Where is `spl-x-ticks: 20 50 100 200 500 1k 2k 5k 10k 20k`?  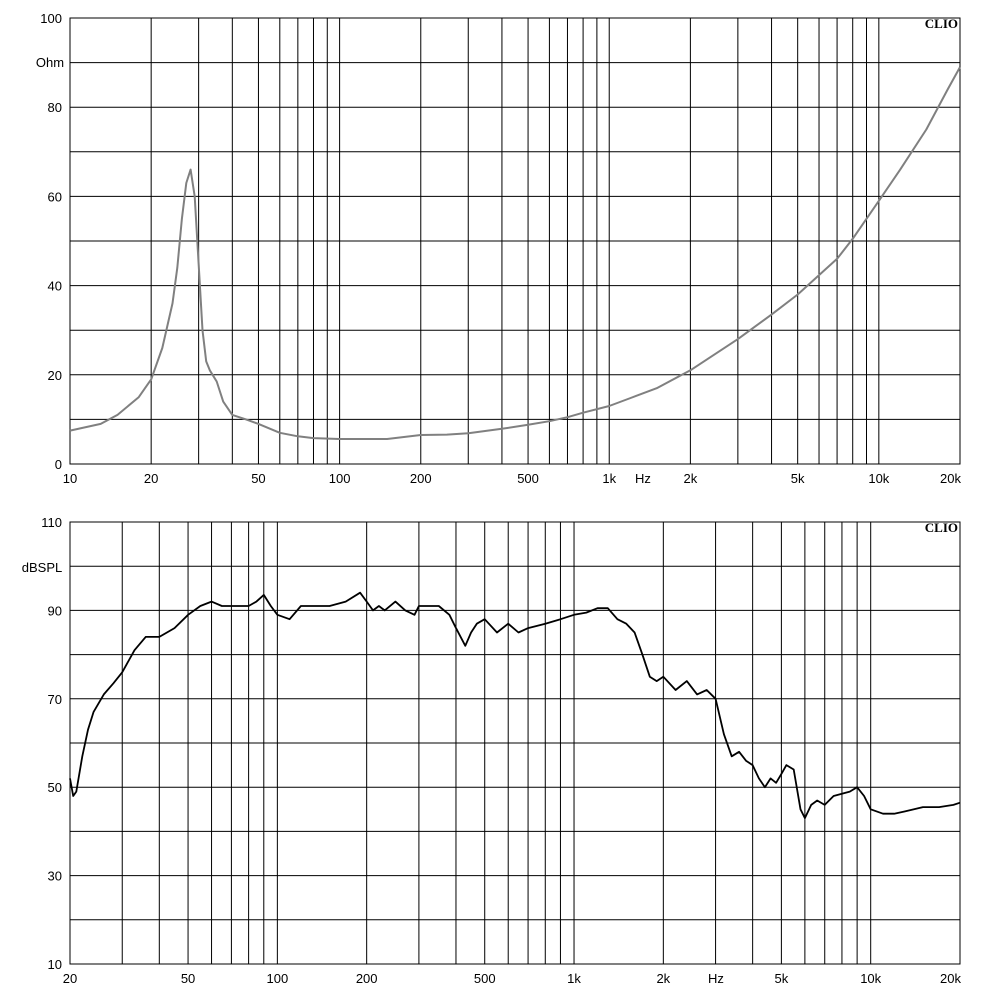 spl-x-ticks: 20 50 100 200 500 1k 2k 5k 10k 20k is located at coordinates (512, 978).